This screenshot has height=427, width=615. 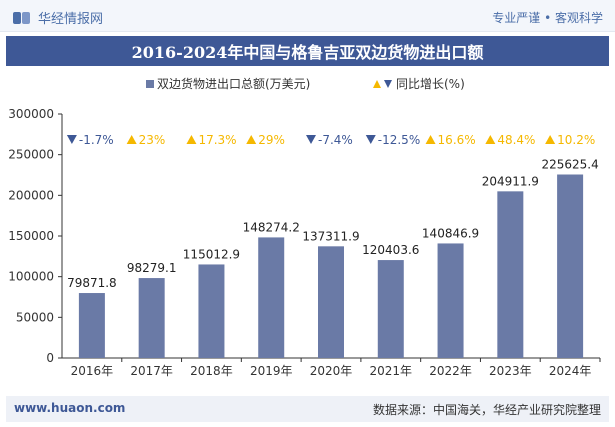 What do you see at coordinates (510, 181) in the screenshot?
I see `bar-value-label: 204911.9` at bounding box center [510, 181].